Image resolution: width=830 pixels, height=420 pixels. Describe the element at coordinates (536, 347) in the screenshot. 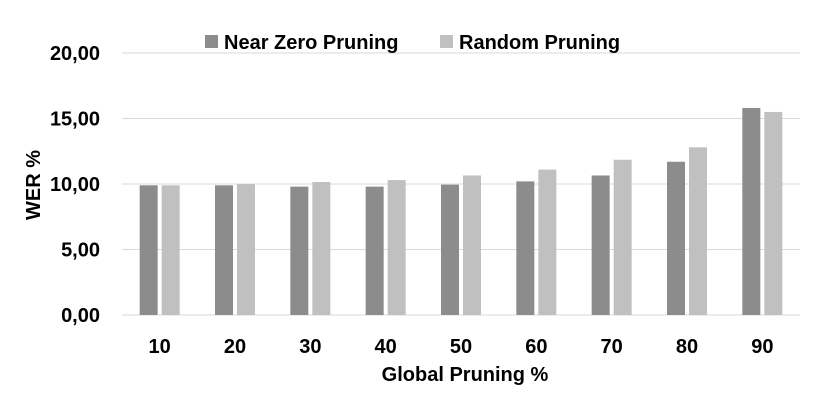

I see `x-tick-label: 60` at that location.